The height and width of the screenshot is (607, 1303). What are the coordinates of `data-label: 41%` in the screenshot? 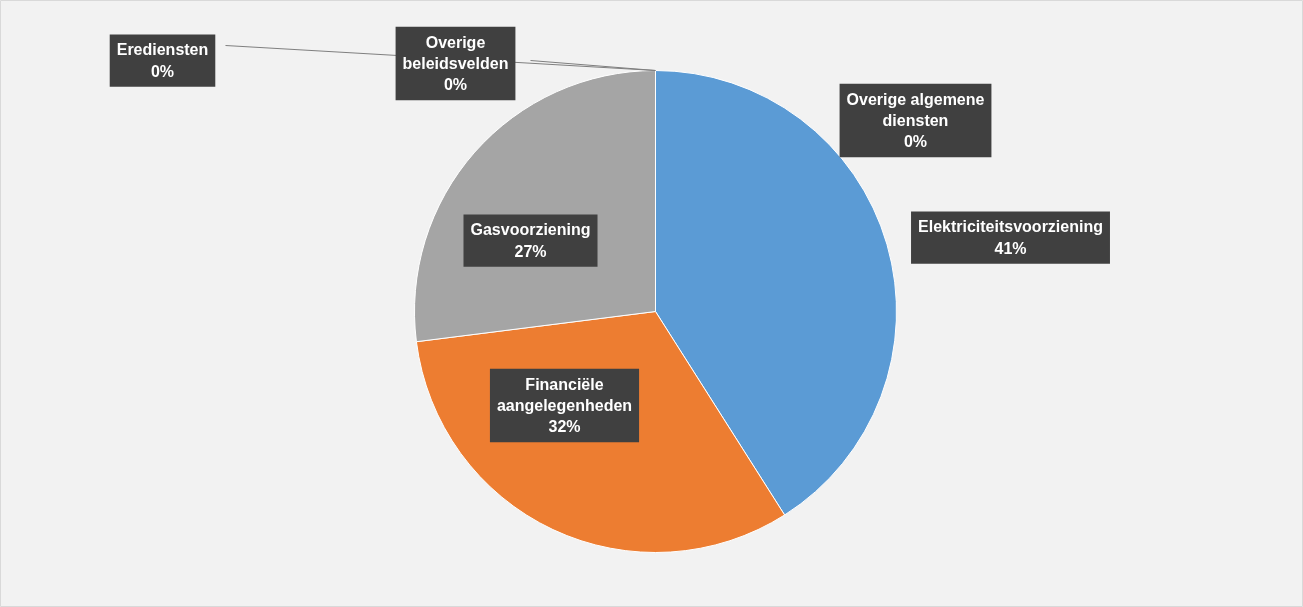 It's located at (1010, 248).